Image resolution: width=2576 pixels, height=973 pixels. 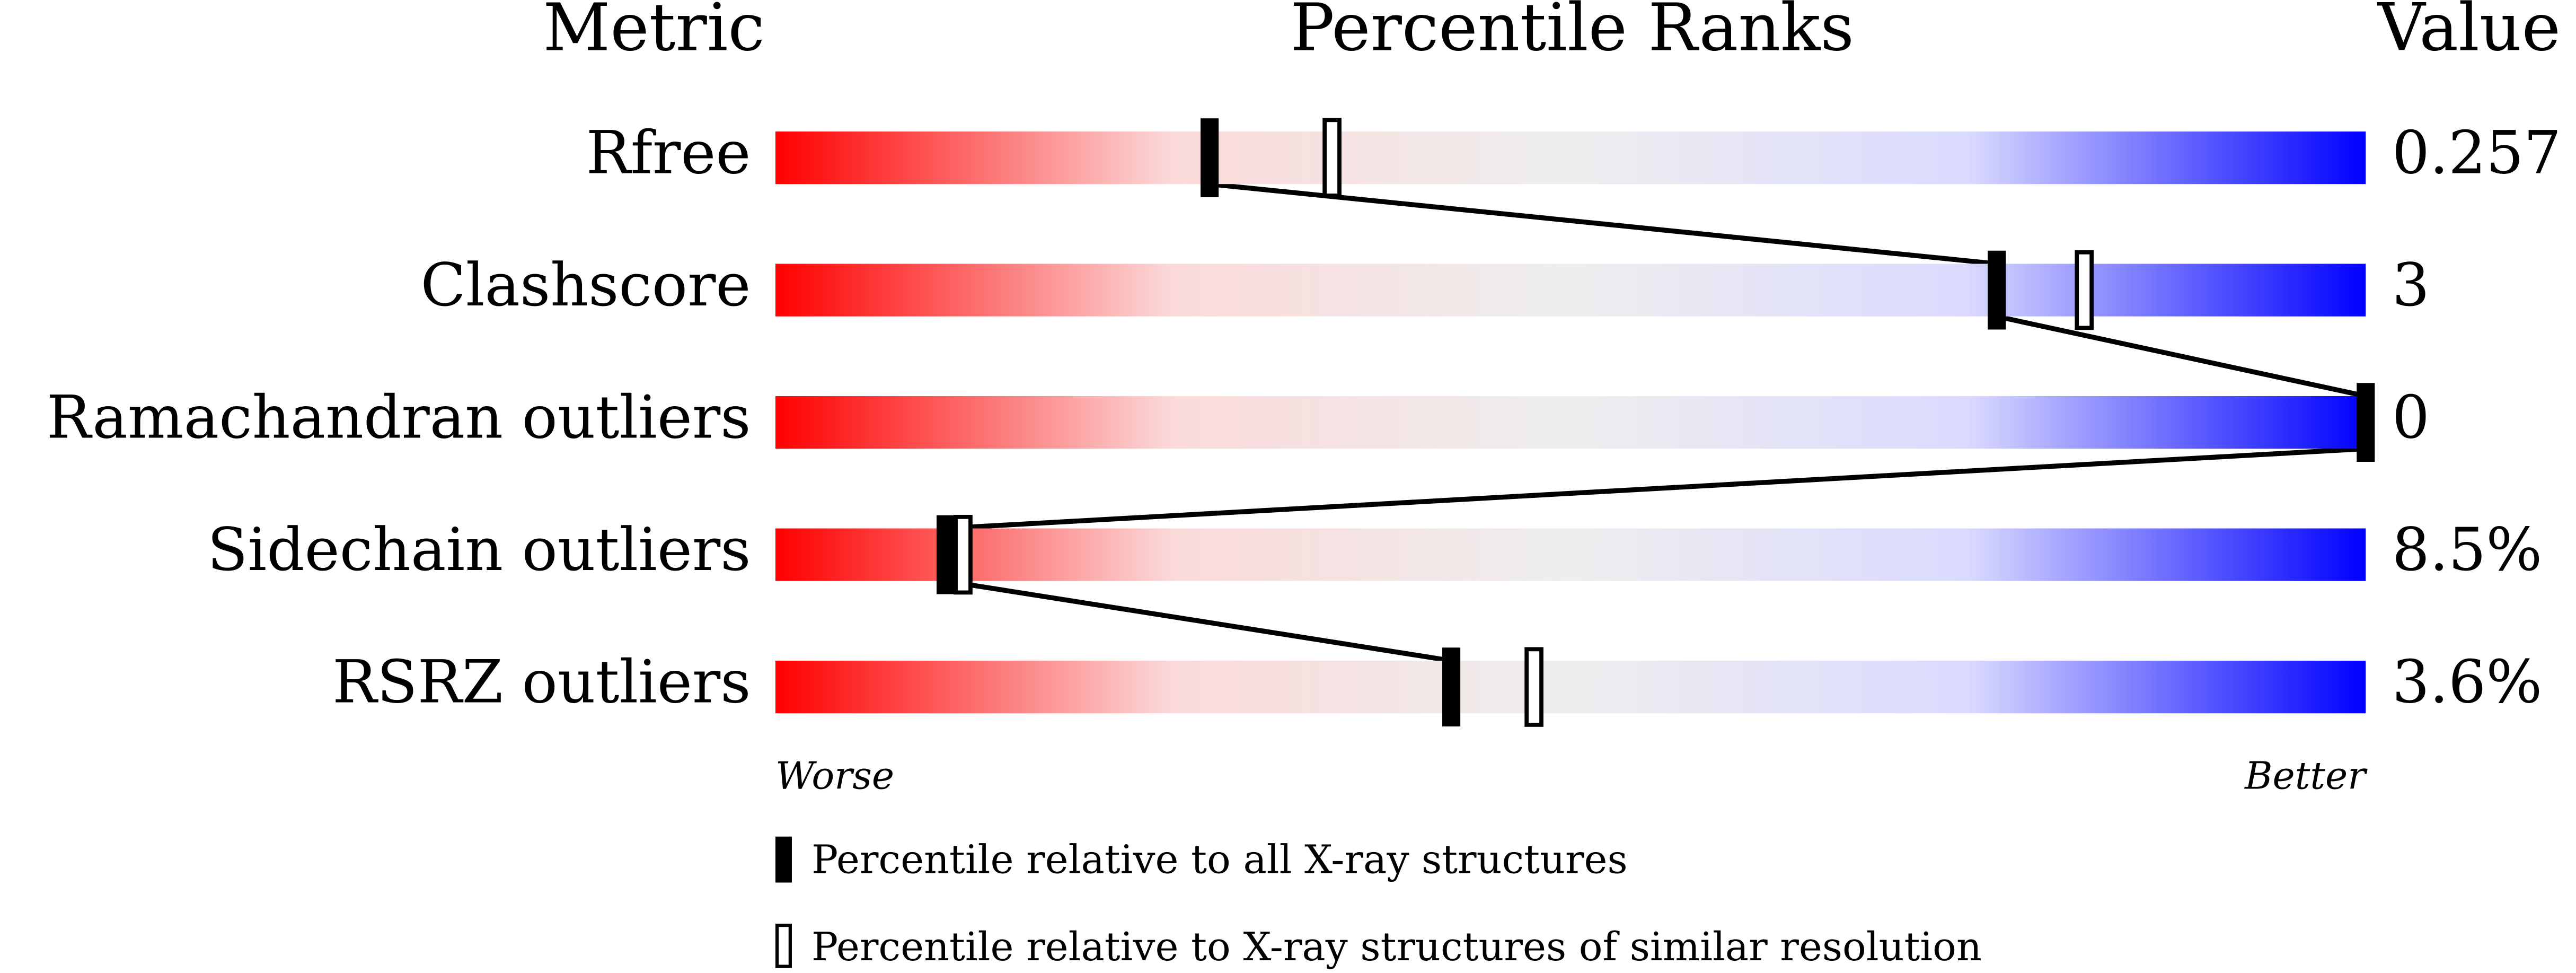 I want to click on legend-filled-marker, so click(x=783, y=859).